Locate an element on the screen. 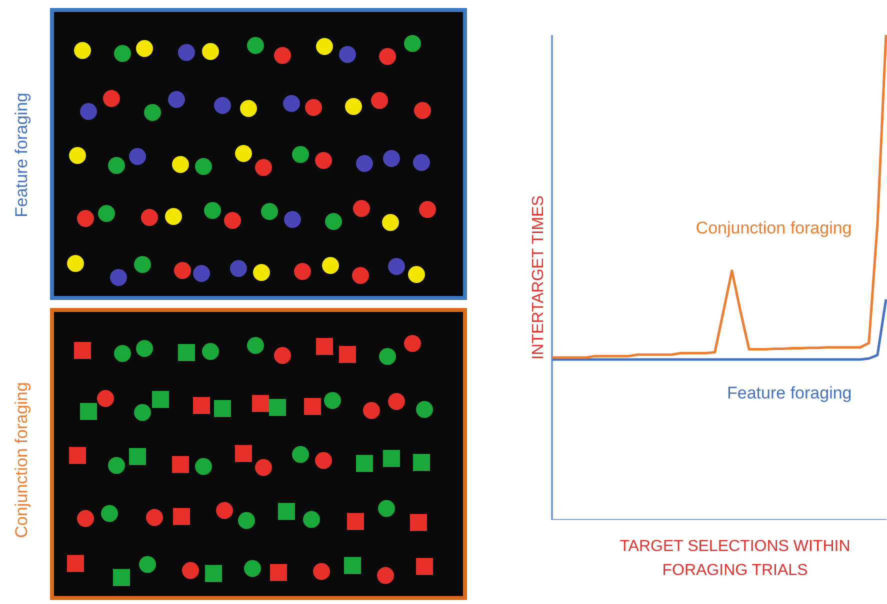  y-axis-title: INTERTARGET TIMES is located at coordinates (539, 277).